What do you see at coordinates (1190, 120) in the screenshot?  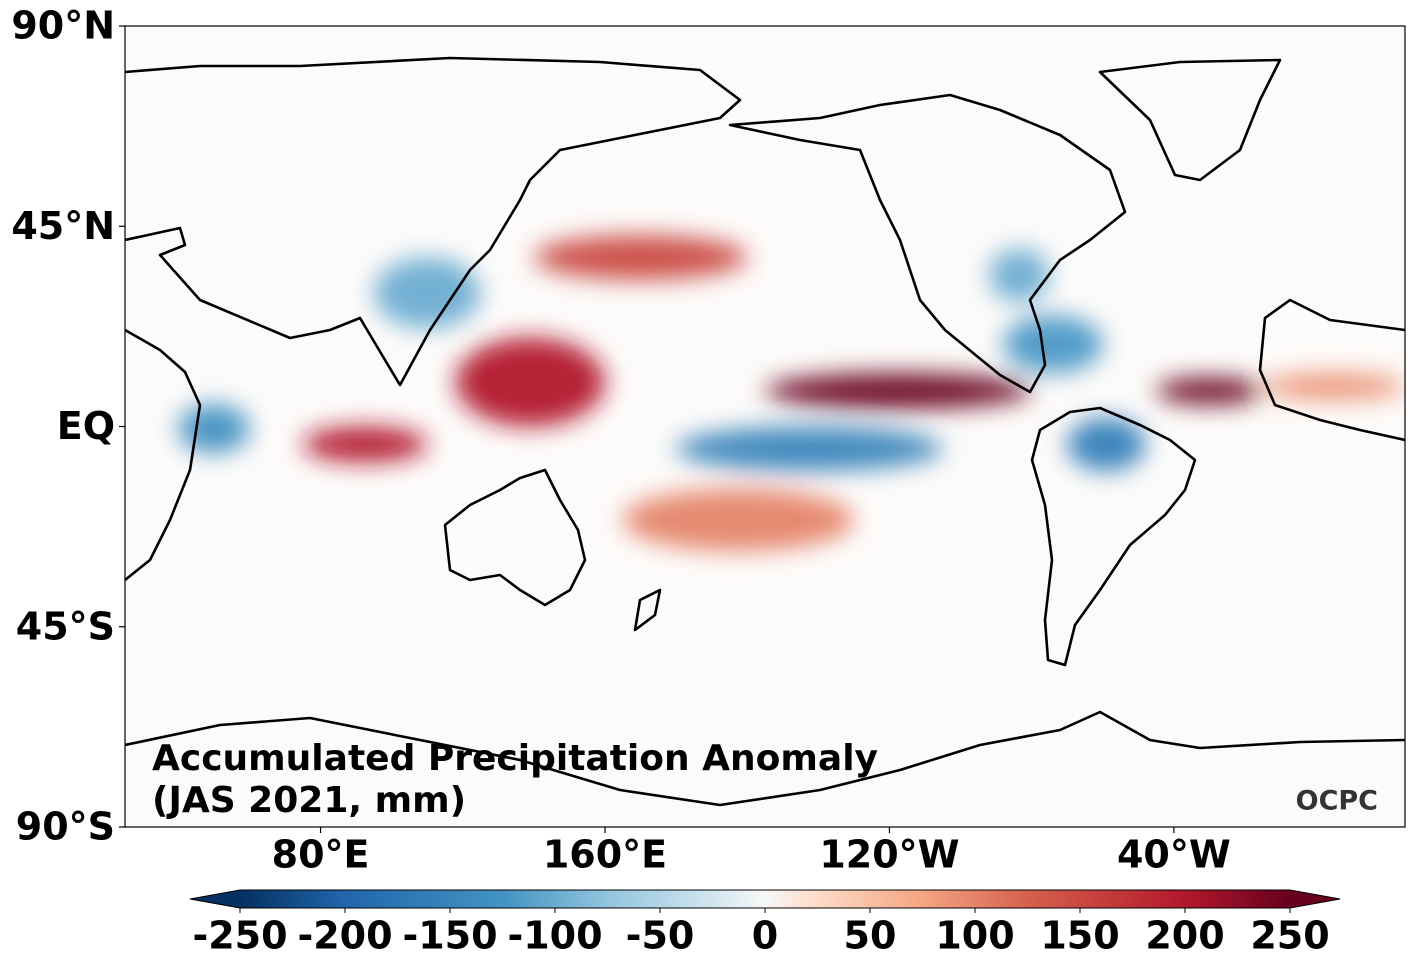 I see `coast-greenland` at bounding box center [1190, 120].